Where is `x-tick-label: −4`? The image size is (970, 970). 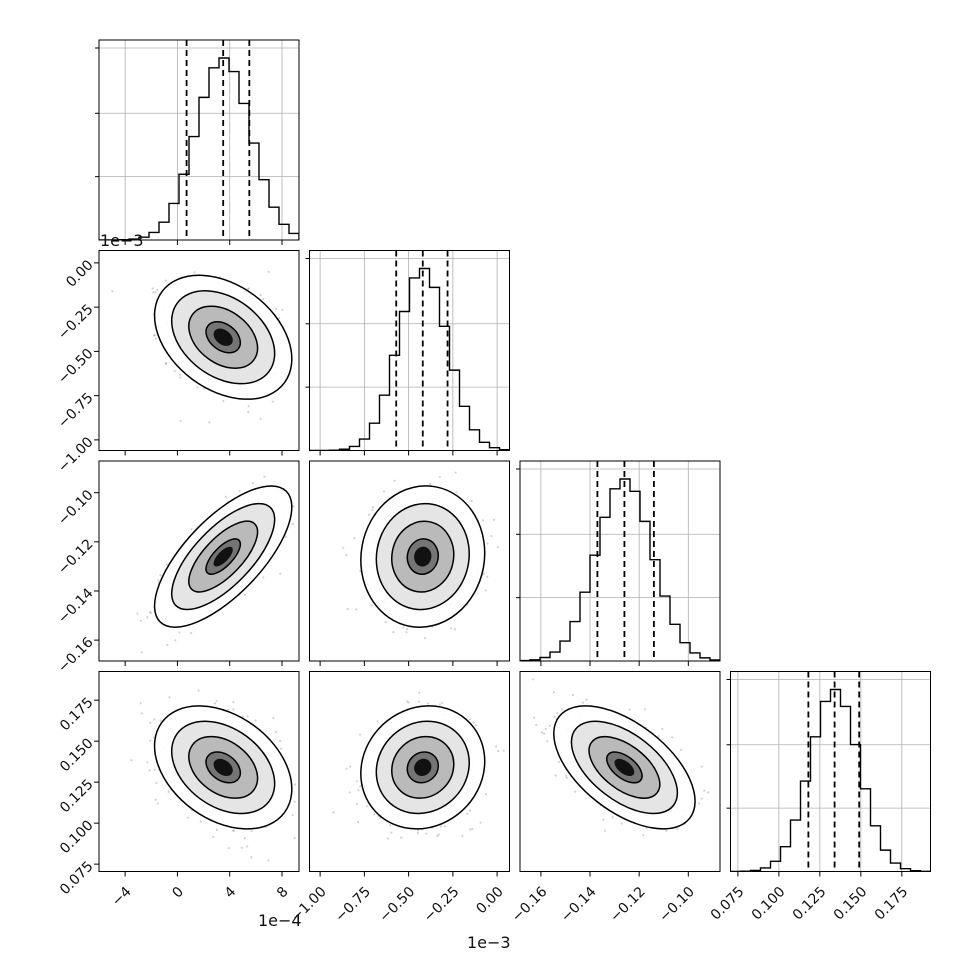
x-tick-label: −4 is located at coordinates (122, 897).